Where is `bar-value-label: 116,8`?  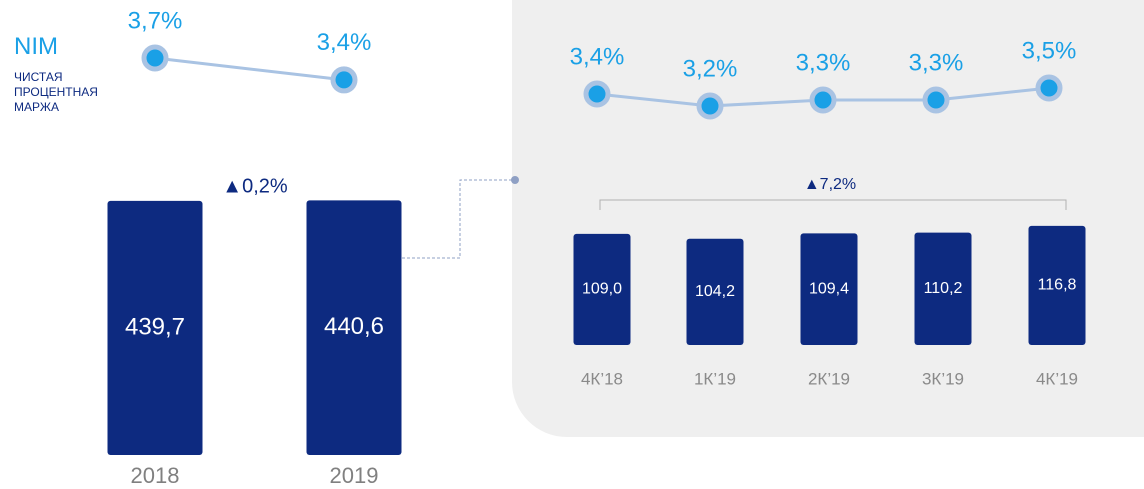 bar-value-label: 116,8 is located at coordinates (1057, 285).